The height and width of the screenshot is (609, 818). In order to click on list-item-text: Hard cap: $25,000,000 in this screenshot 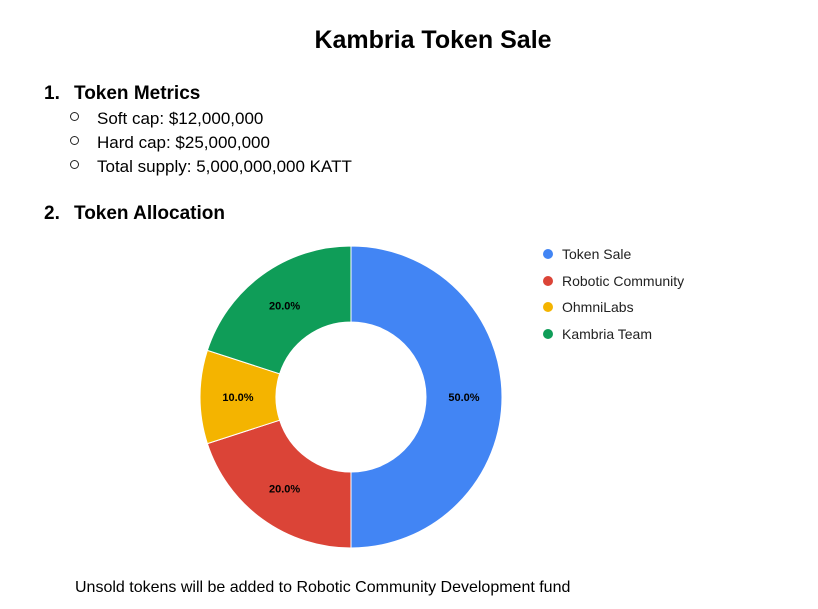, I will do `click(183, 142)`.